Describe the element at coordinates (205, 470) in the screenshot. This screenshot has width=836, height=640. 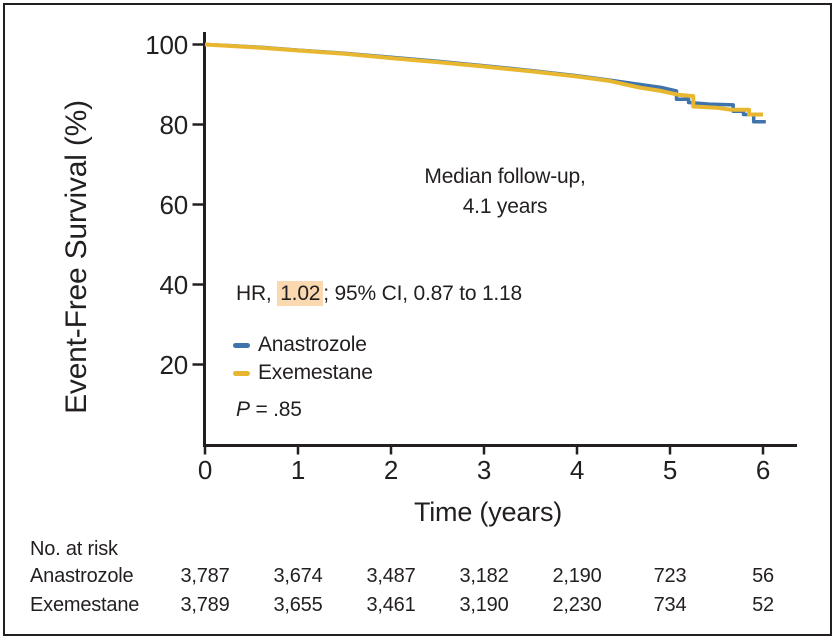
I see `x-tick-label-0: 0` at that location.